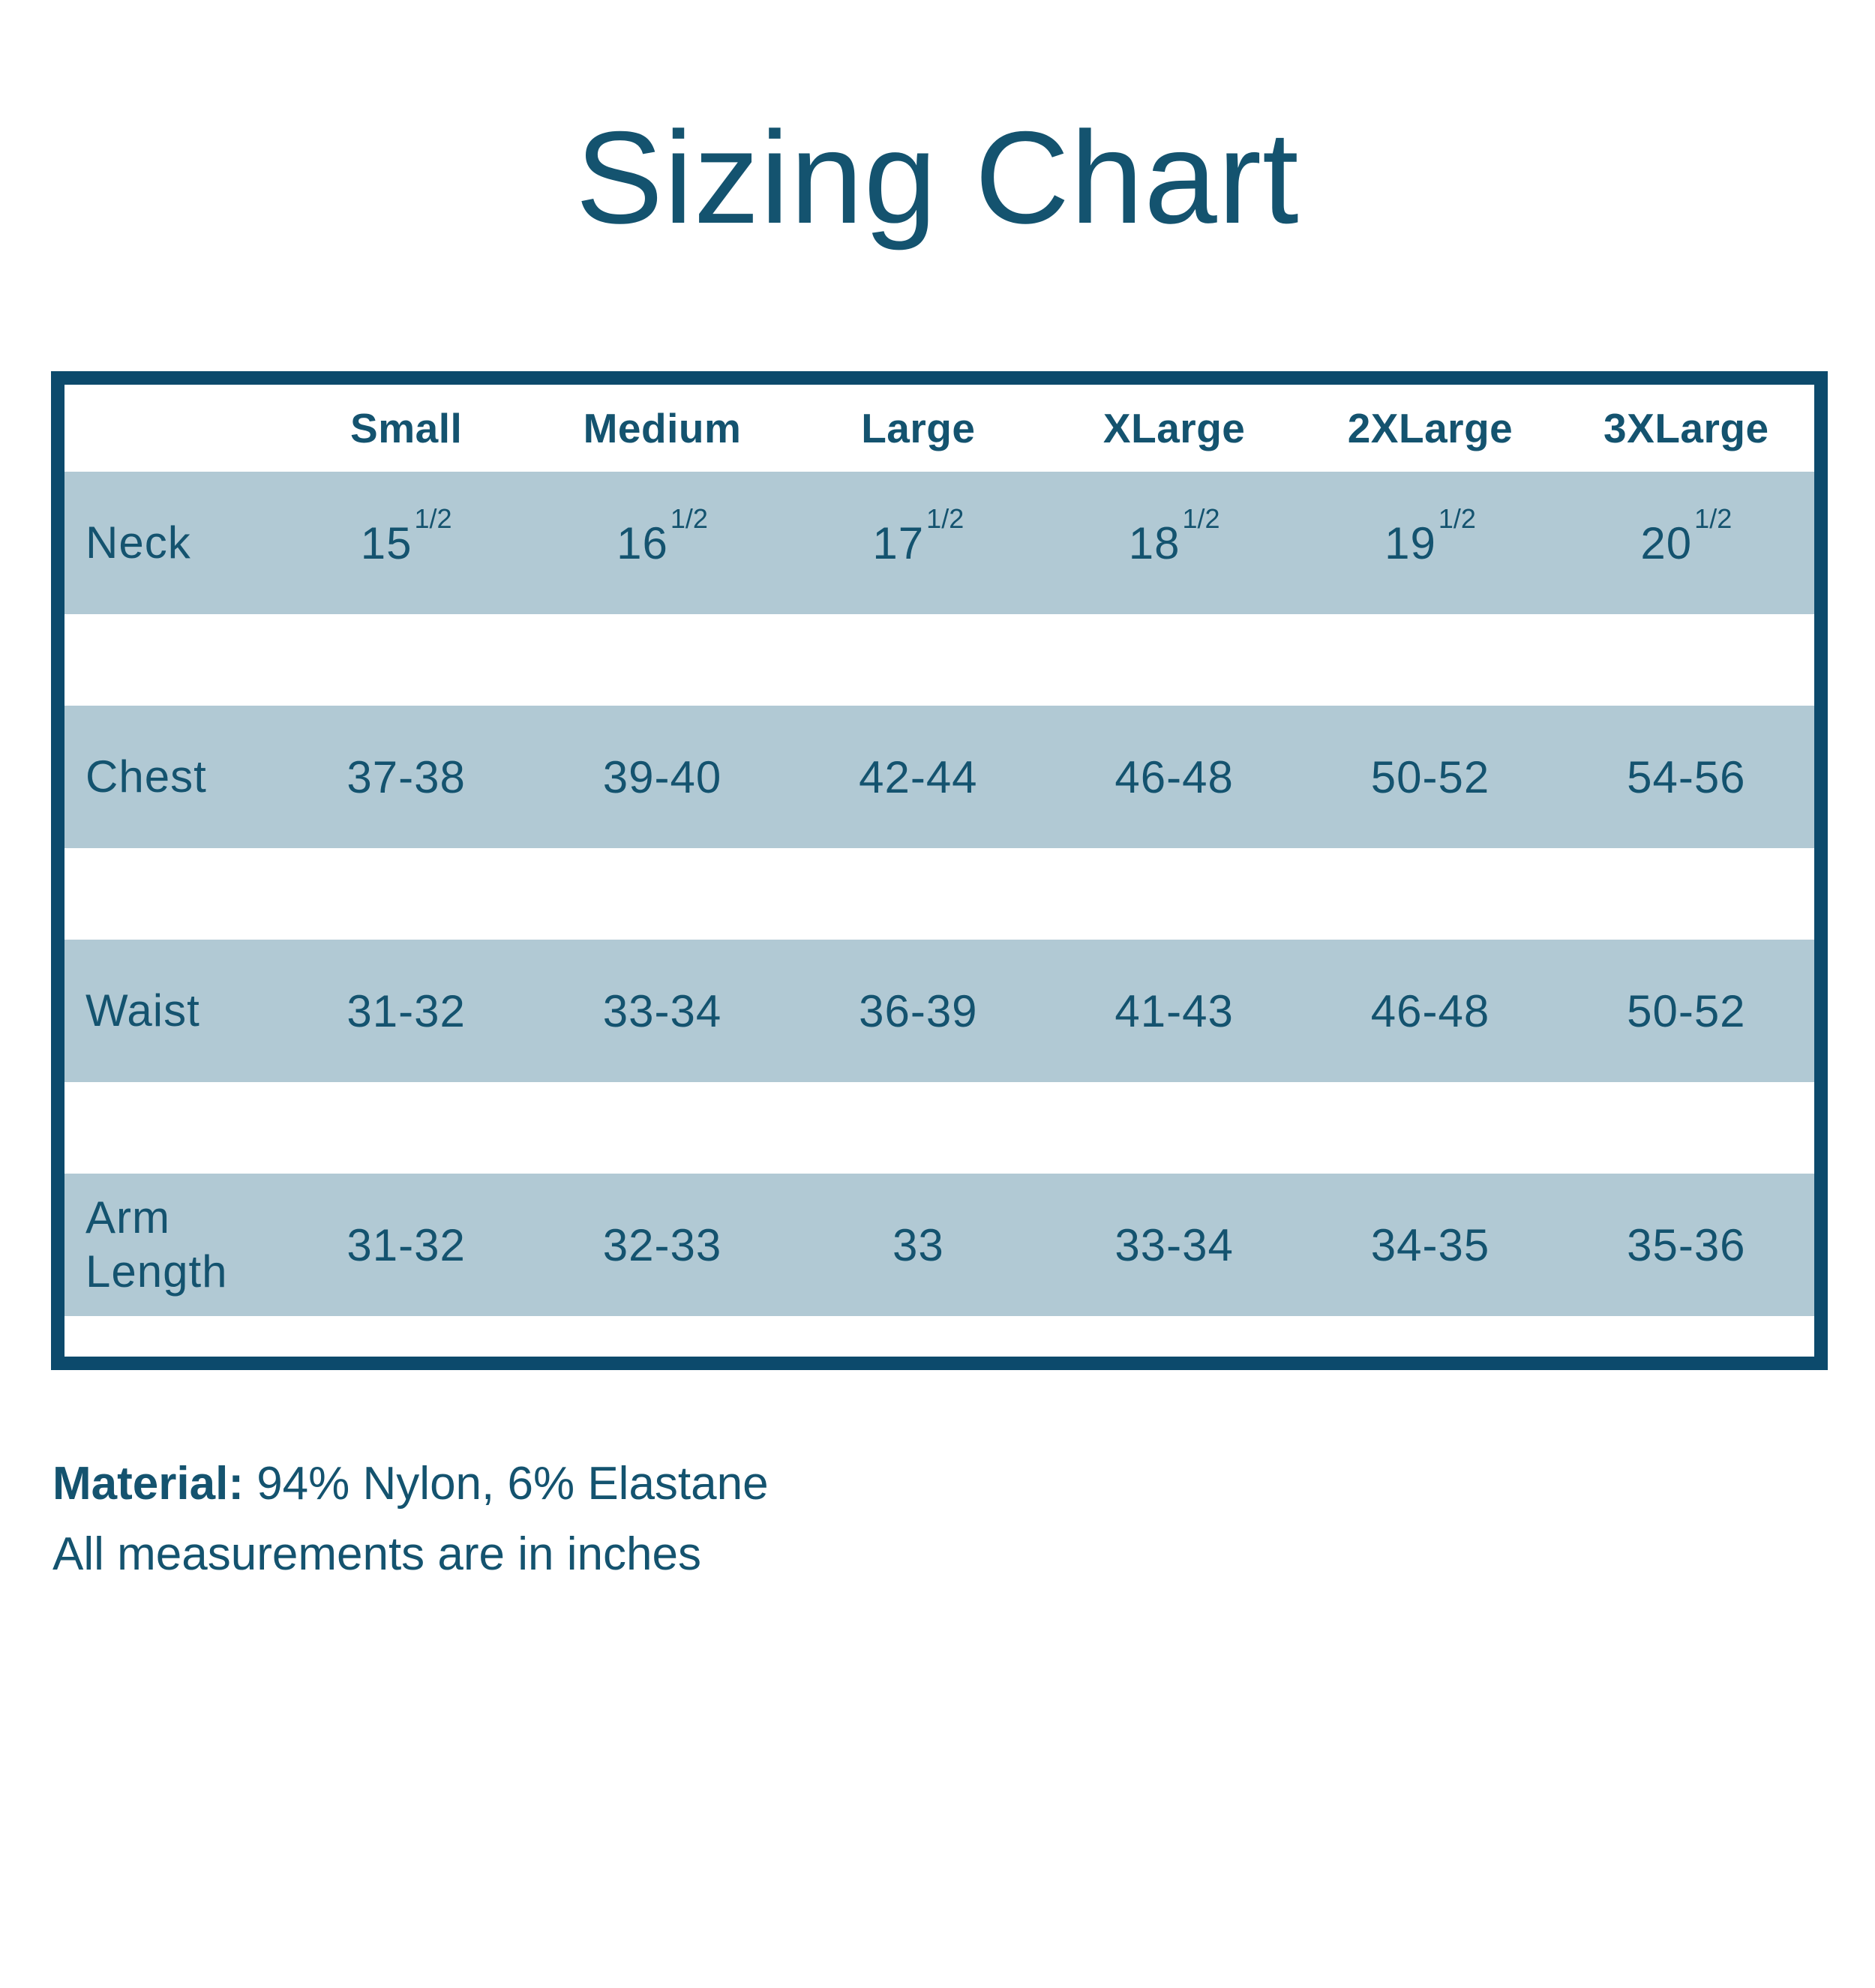  I want to click on page-title: Sizing Chart, so click(937, 178).